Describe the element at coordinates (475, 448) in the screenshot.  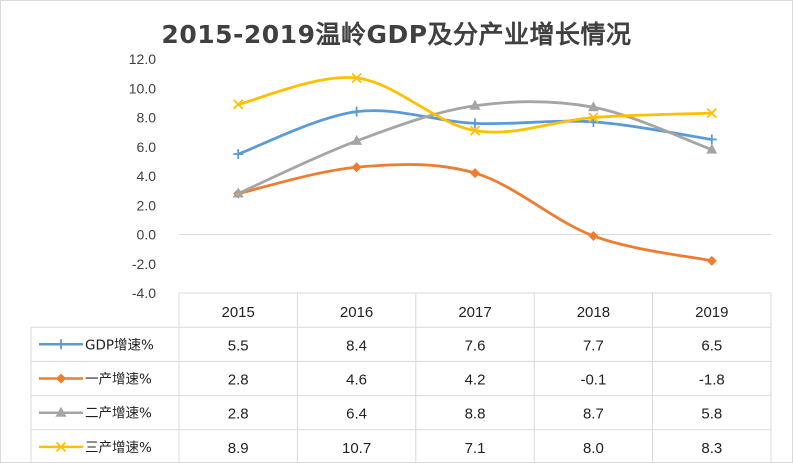
I see `table-value-cell: 7.1` at that location.